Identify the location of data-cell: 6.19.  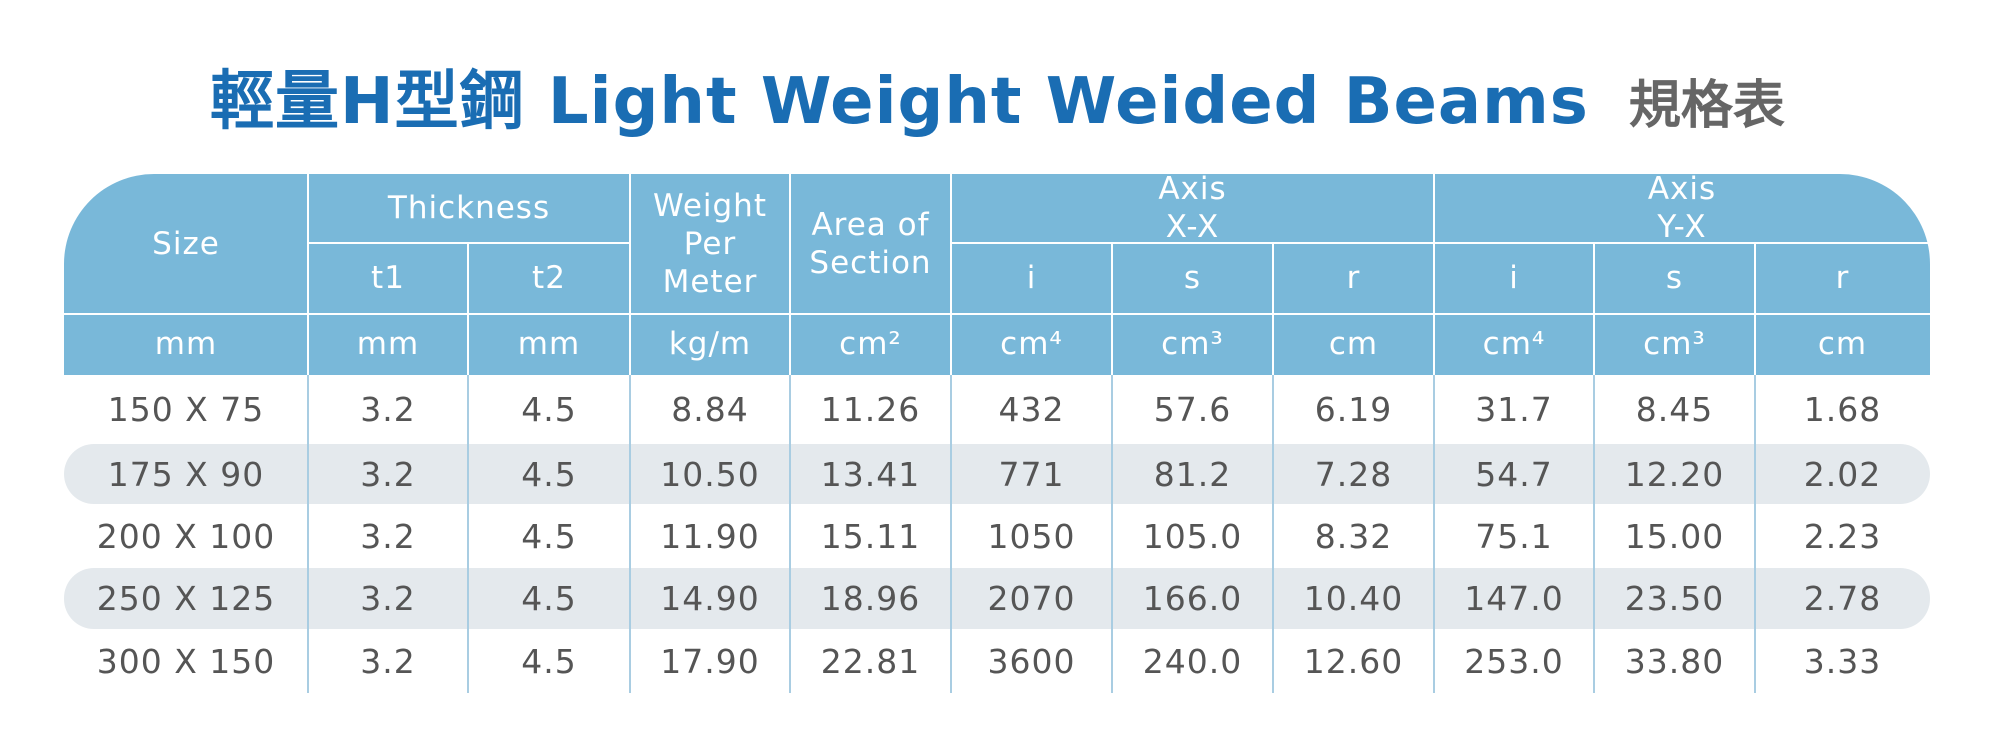
(1353, 409).